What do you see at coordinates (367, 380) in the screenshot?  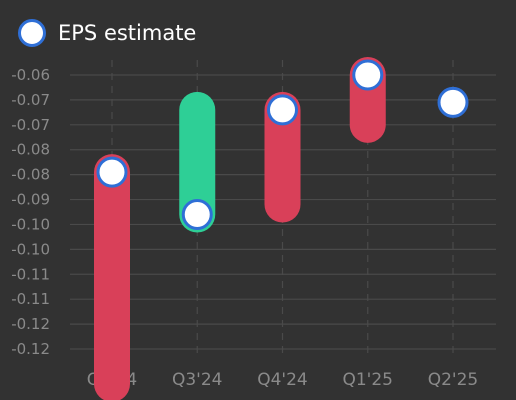 I see `x-tick-label: Q1'25` at bounding box center [367, 380].